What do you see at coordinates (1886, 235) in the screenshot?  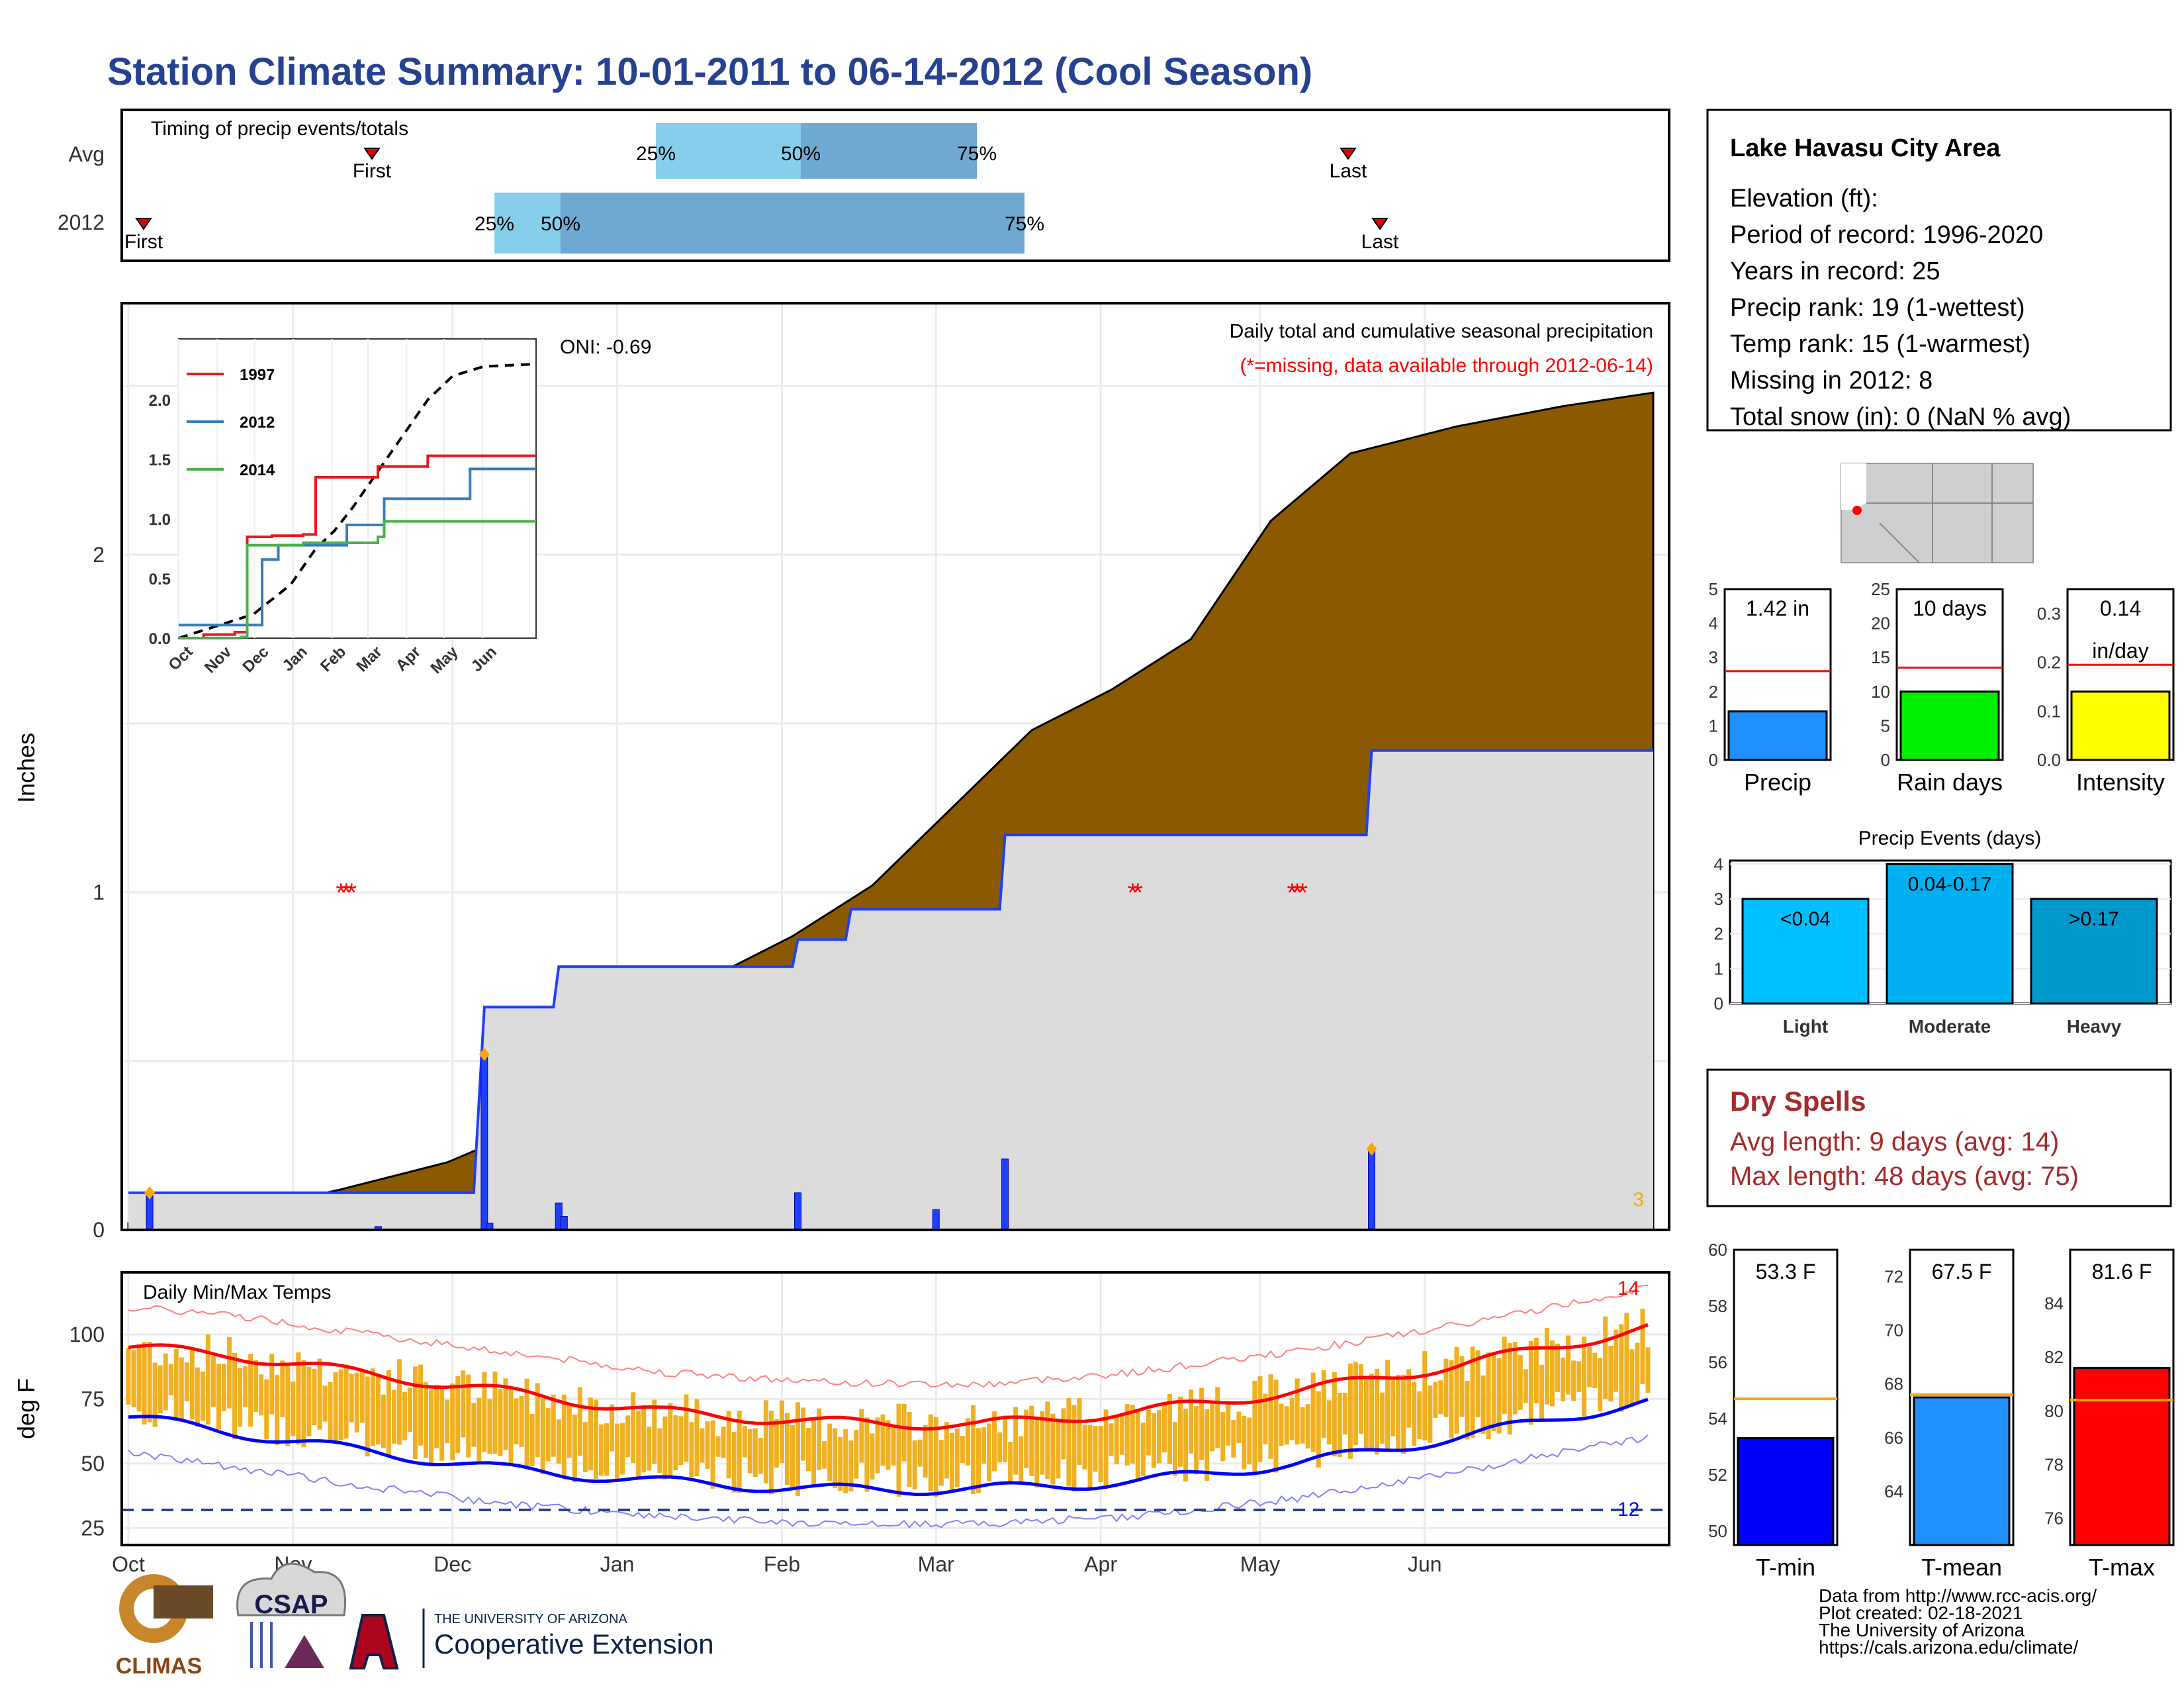 I see `station-info-line: Period of record: 1996-2020` at bounding box center [1886, 235].